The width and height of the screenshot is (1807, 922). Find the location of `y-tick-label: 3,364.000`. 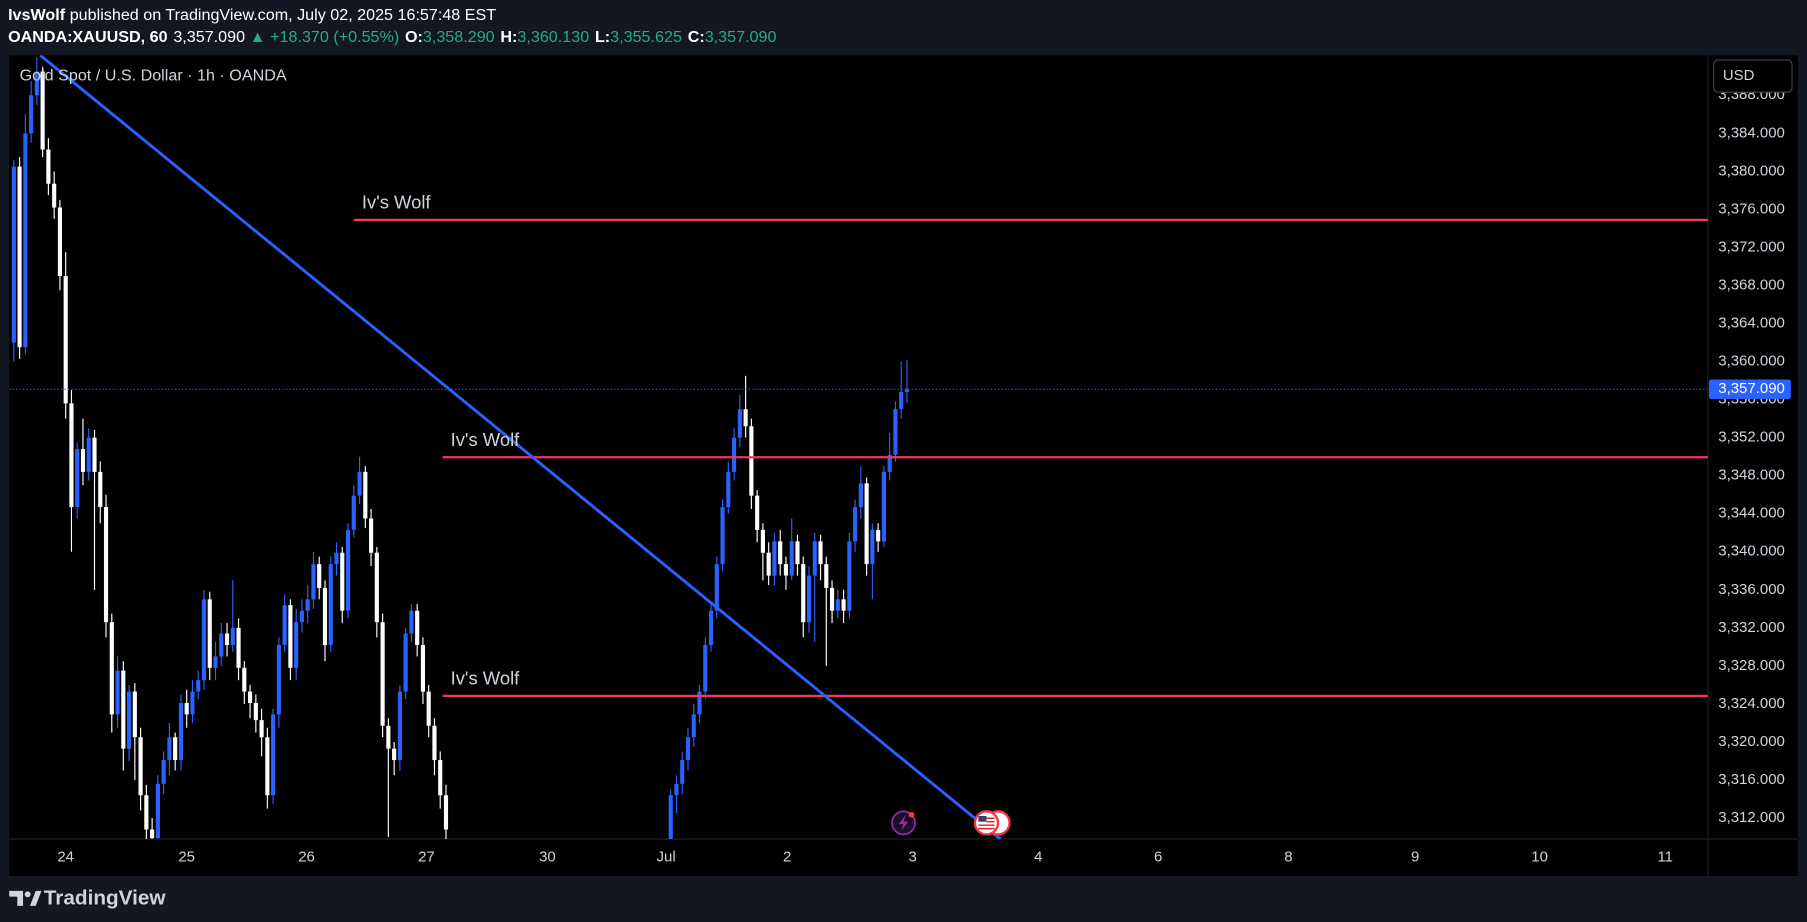

y-tick-label: 3,364.000 is located at coordinates (1751, 322).